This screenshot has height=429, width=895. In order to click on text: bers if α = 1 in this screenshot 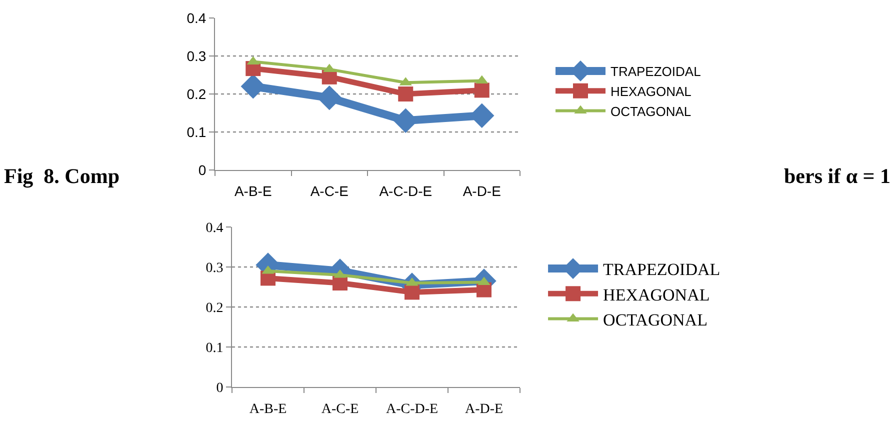, I will do `click(837, 176)`.